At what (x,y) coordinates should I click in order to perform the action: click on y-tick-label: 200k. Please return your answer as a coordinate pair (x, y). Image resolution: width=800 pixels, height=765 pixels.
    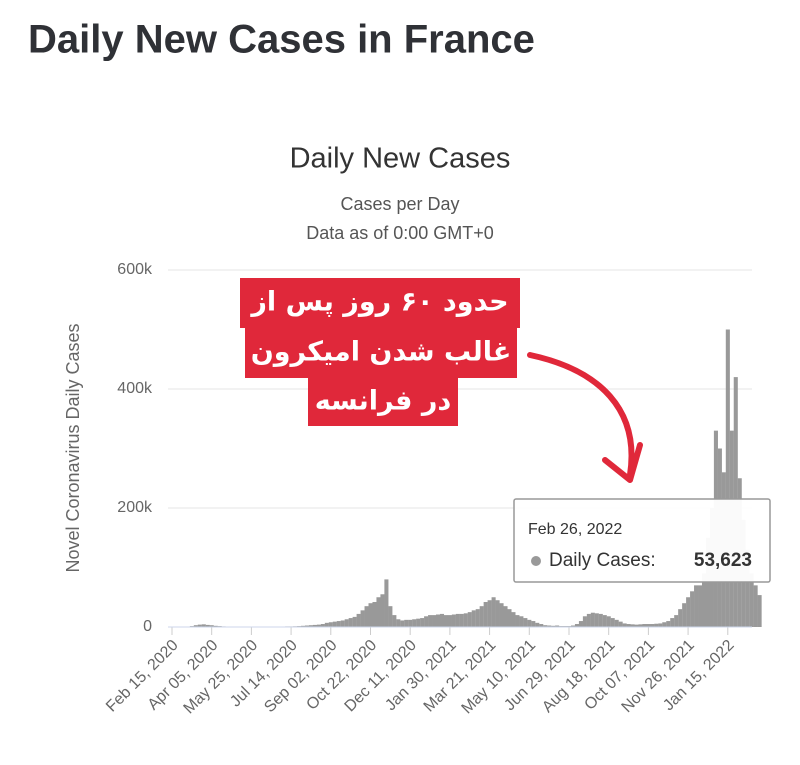
    Looking at the image, I should click on (135, 507).